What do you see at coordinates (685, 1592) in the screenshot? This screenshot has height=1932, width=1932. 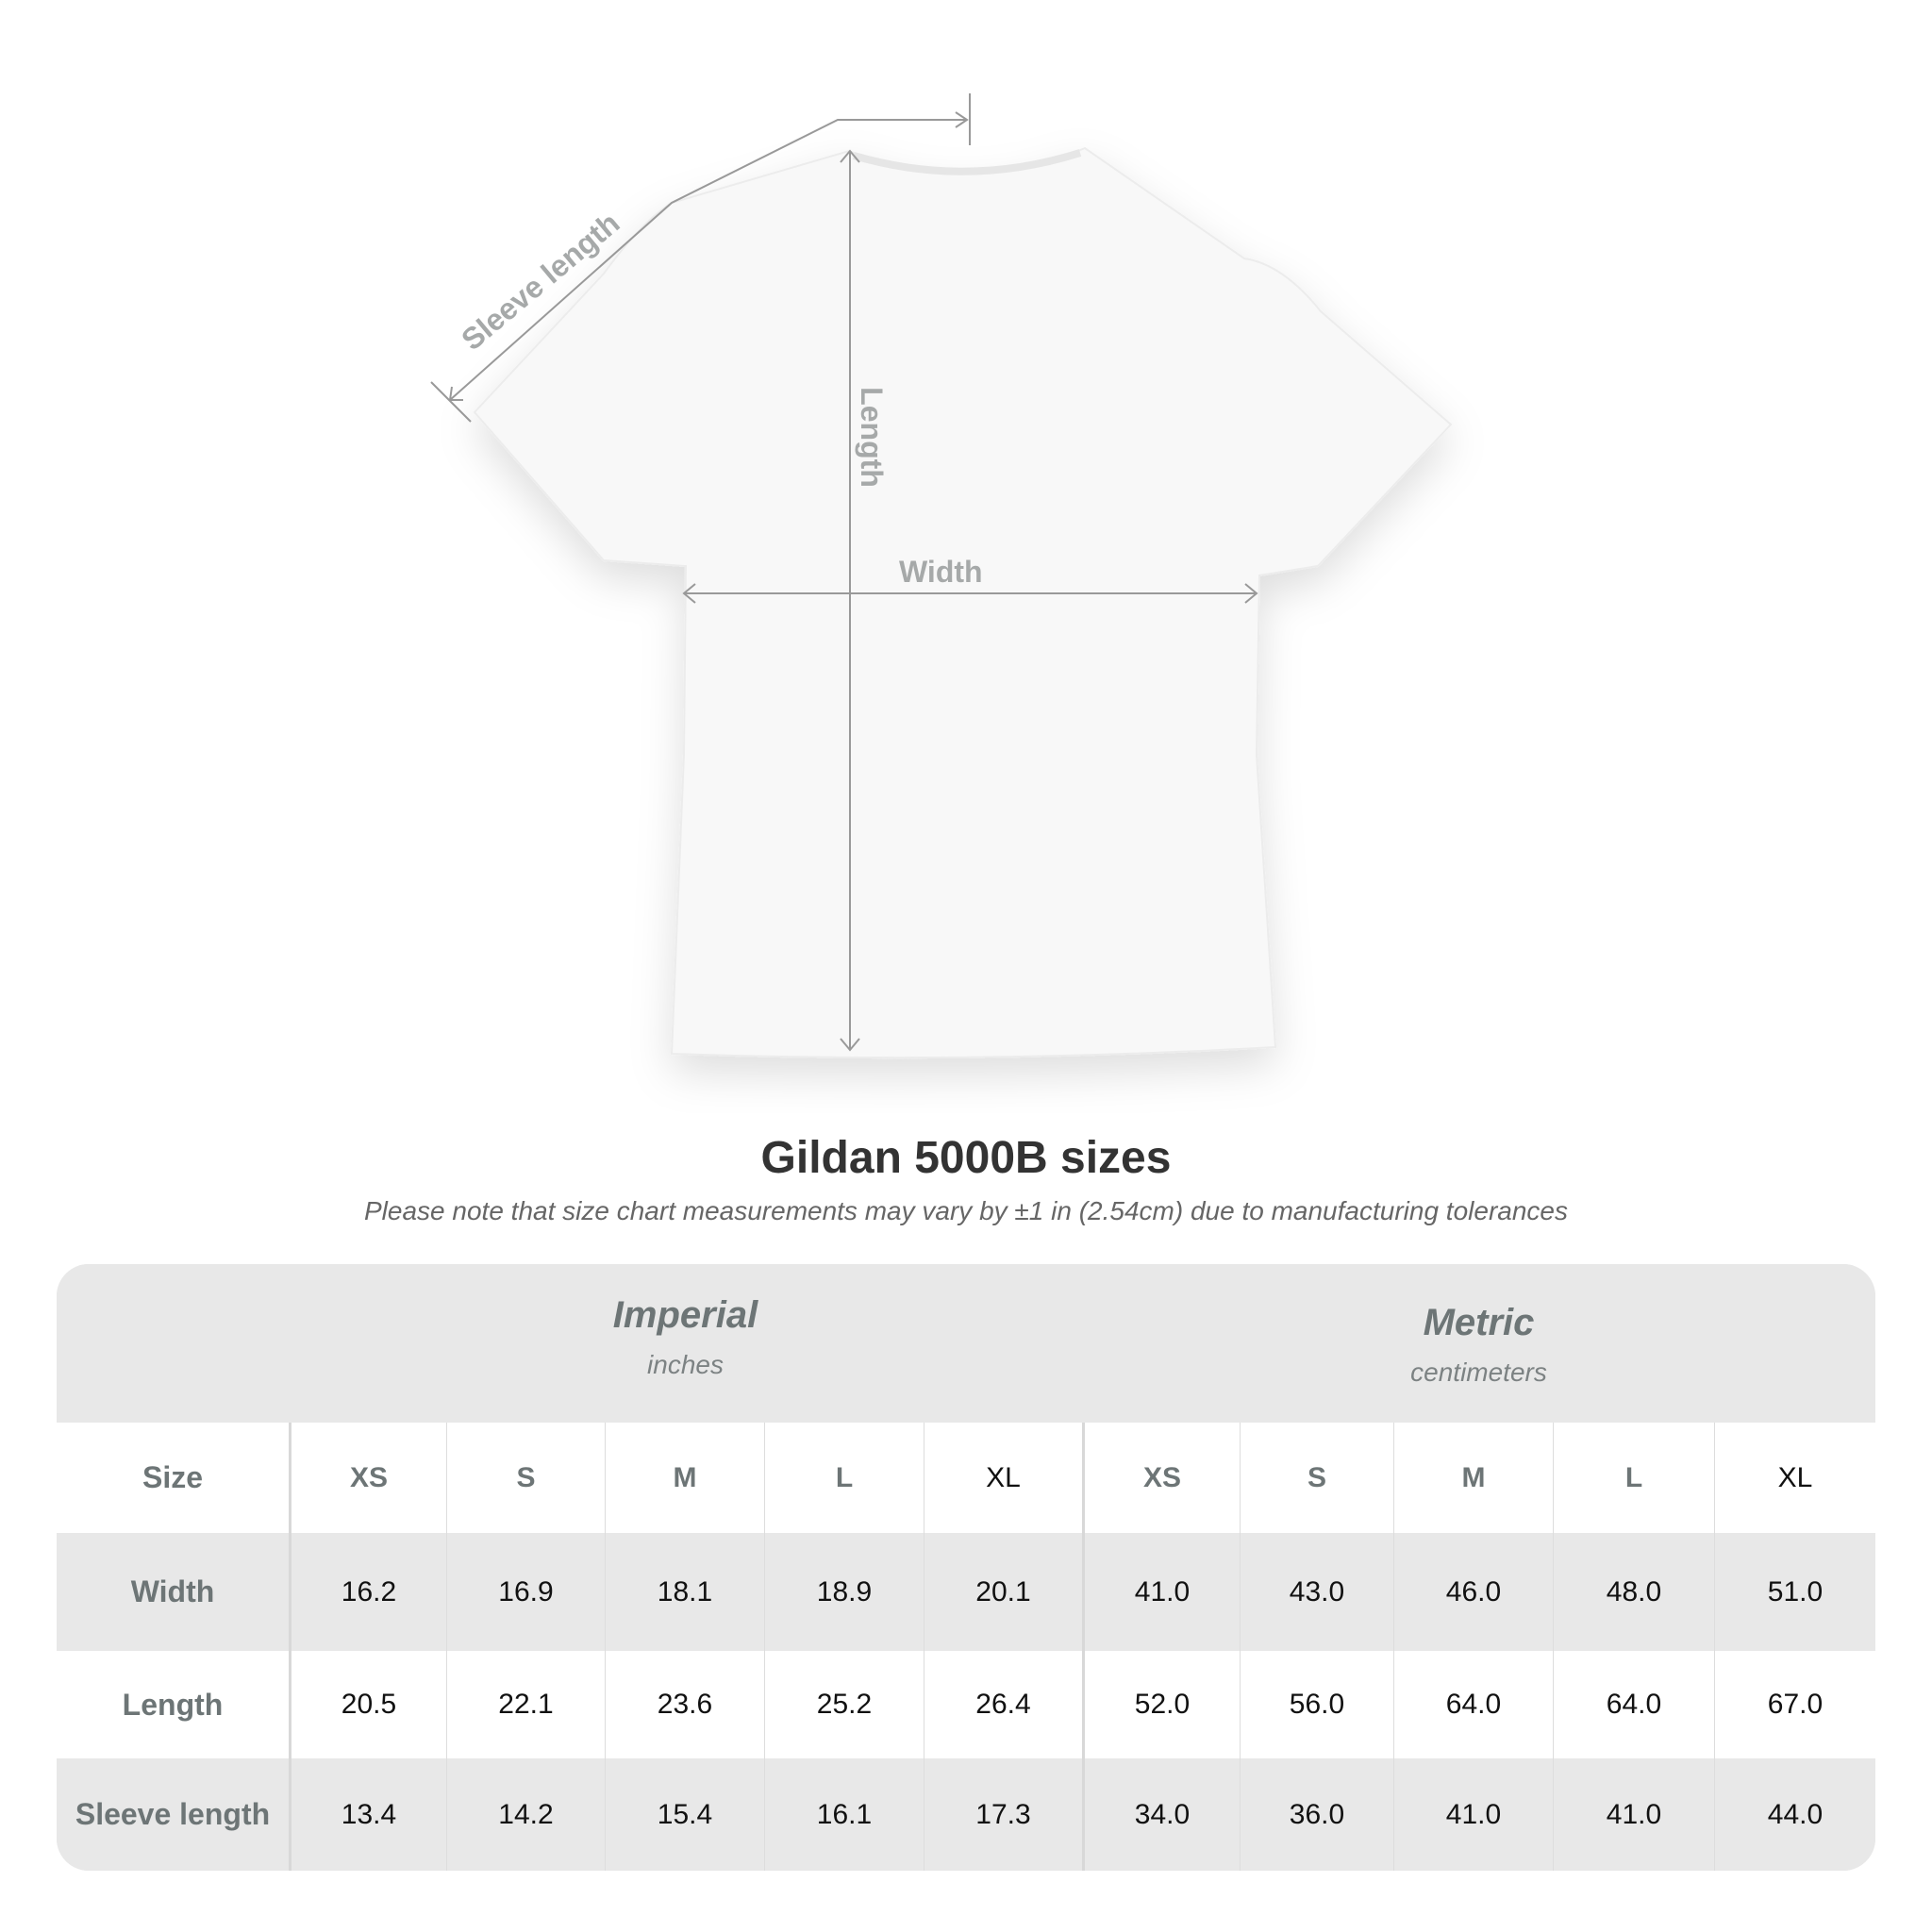 I see `measurement-cell: 18.1` at bounding box center [685, 1592].